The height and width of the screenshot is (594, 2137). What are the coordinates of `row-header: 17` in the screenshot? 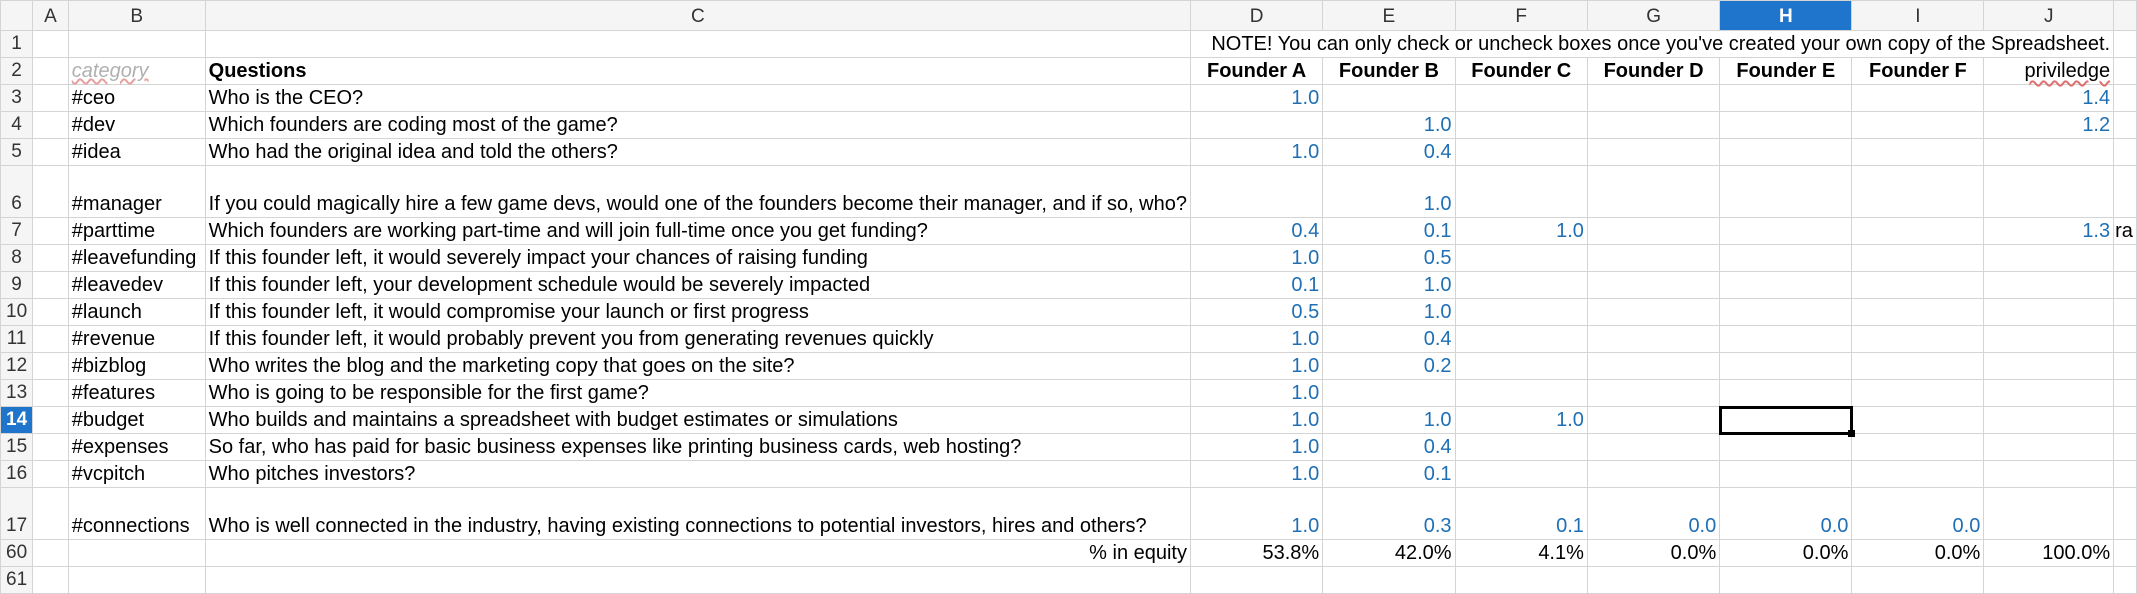 It's located at (17, 513).